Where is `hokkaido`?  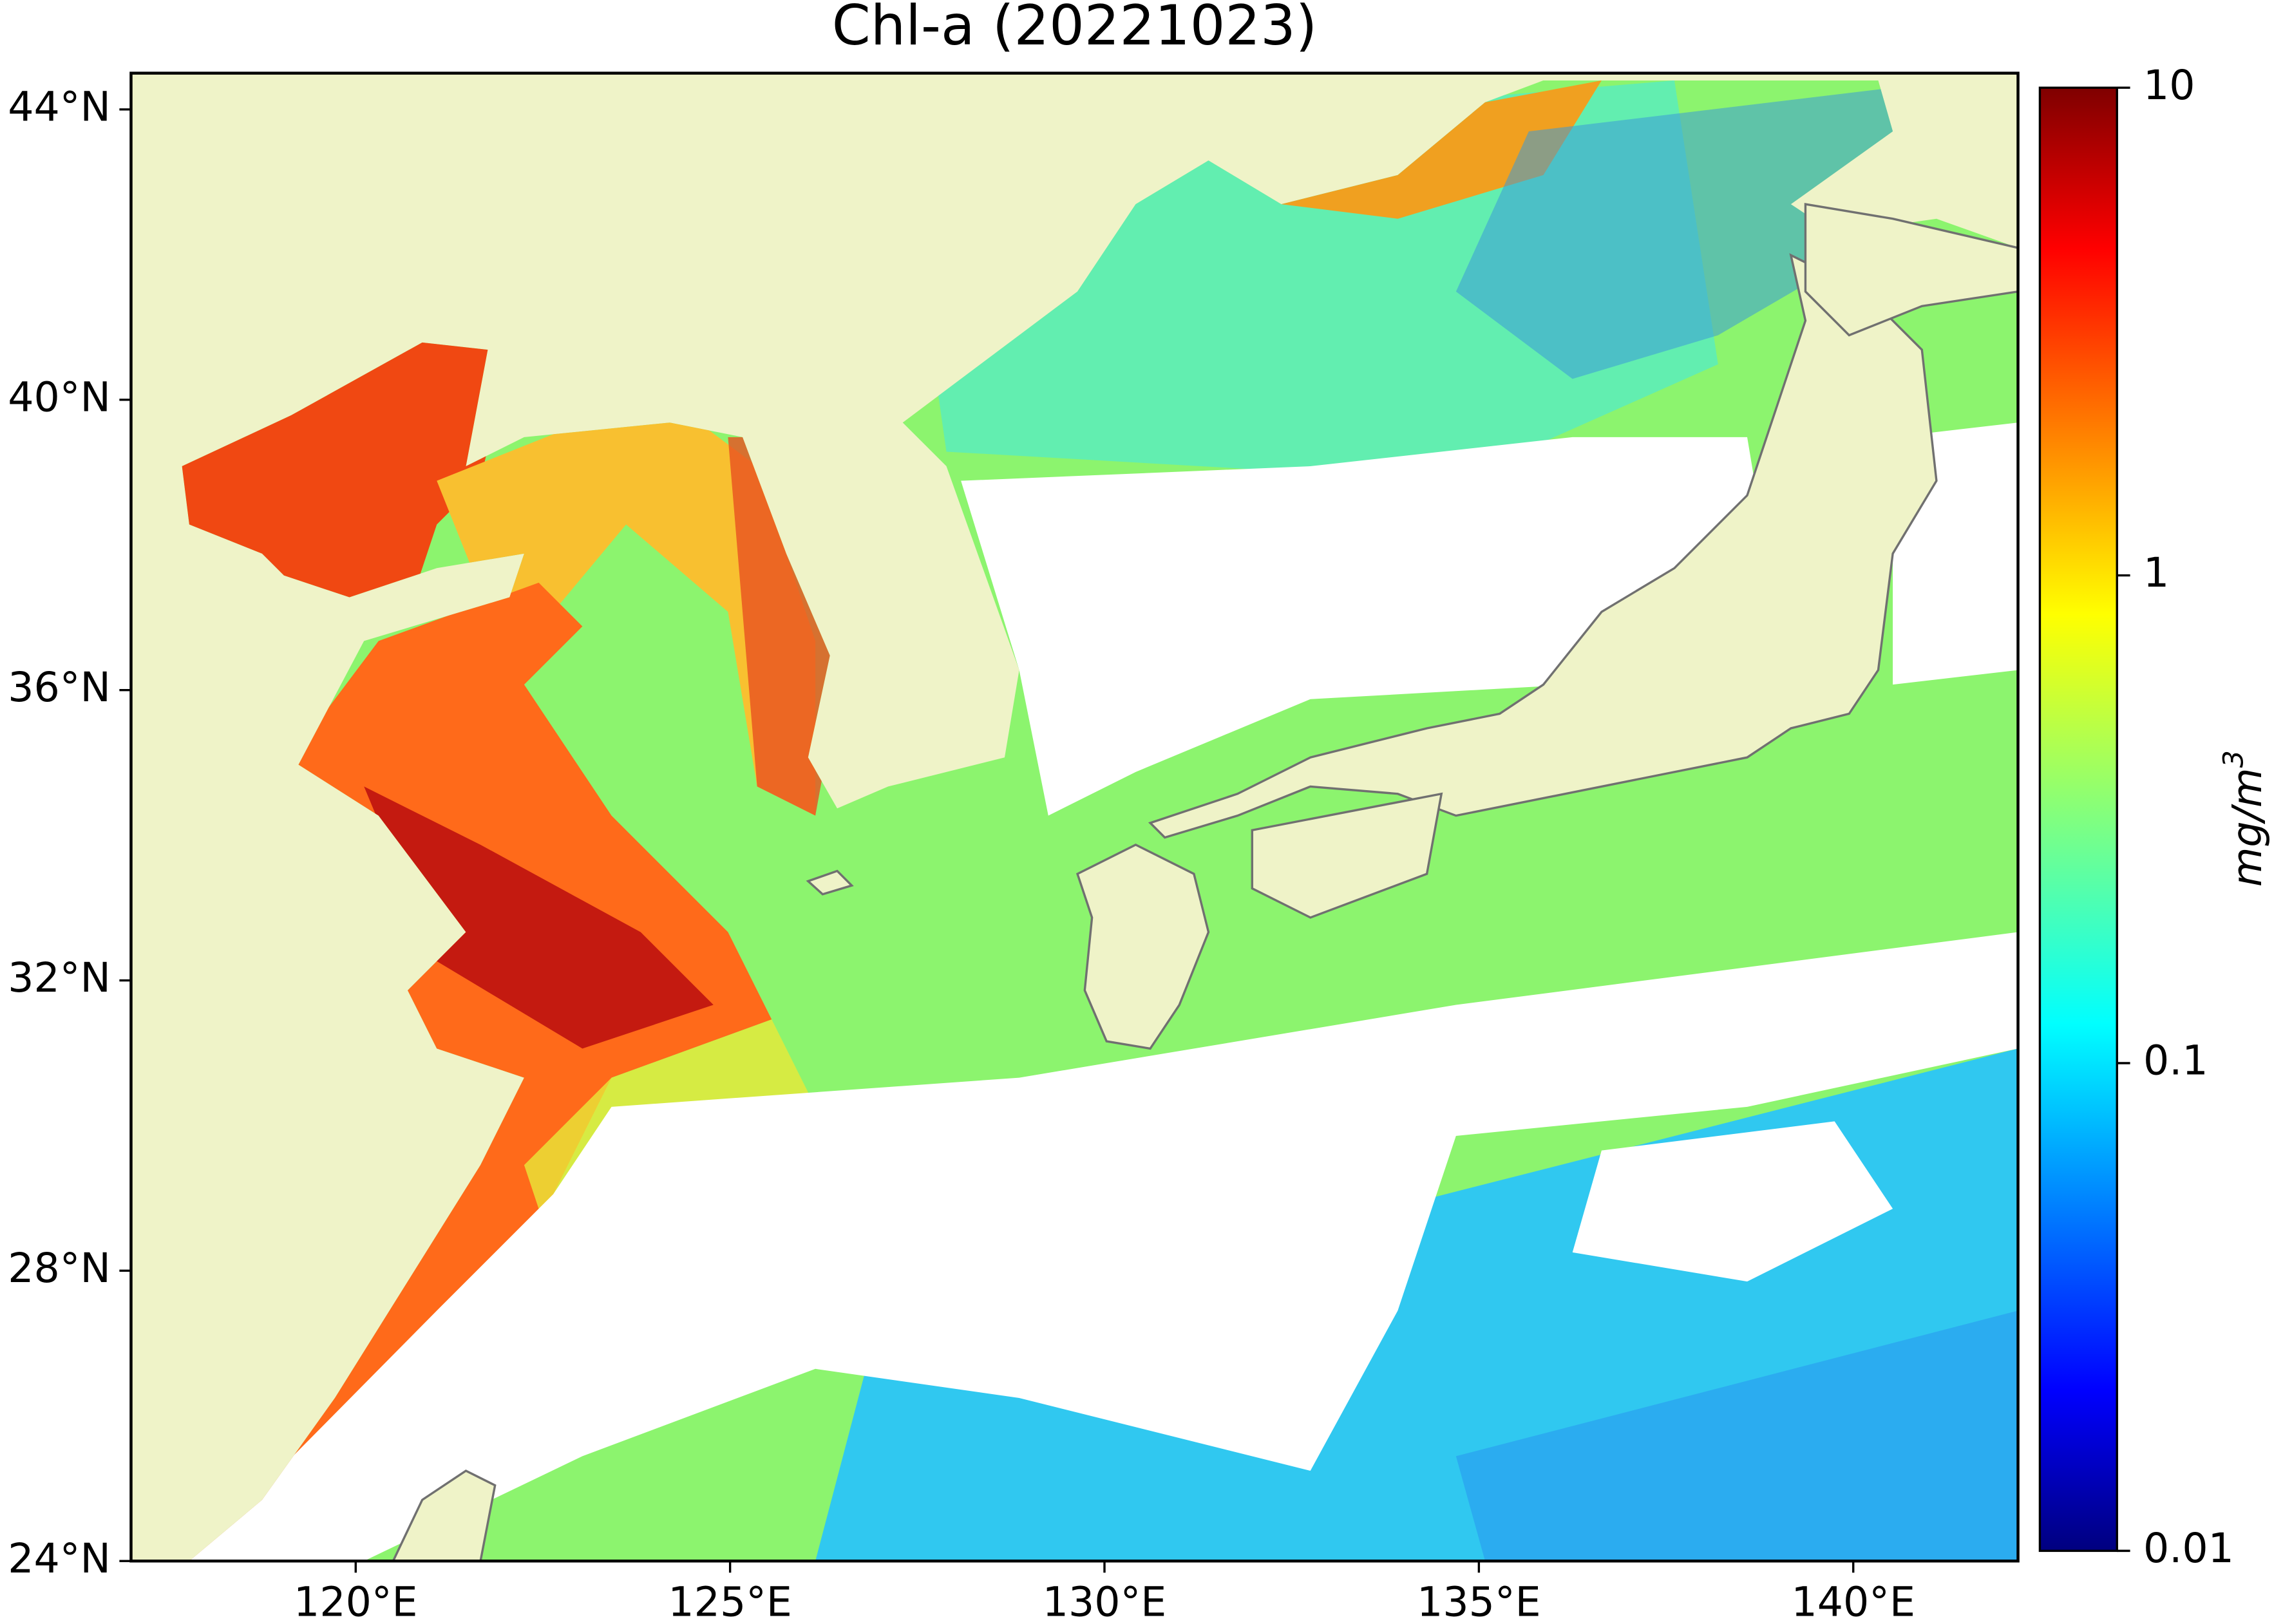 hokkaido is located at coordinates (1911, 270).